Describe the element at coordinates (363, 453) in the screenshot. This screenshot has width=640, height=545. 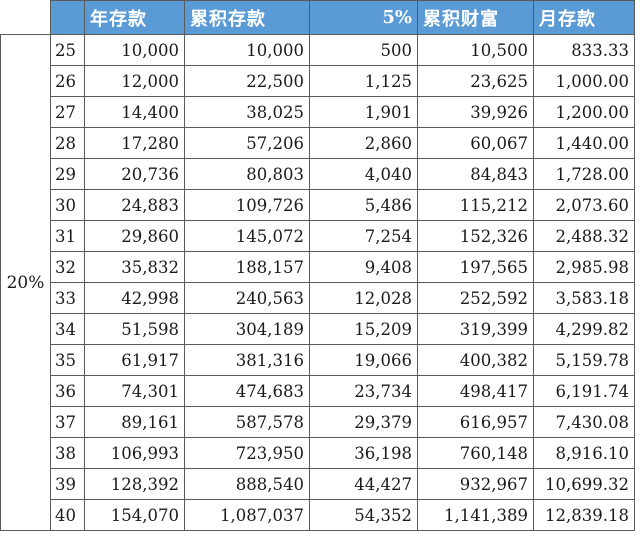
I see `interest-cell: 36,198` at that location.